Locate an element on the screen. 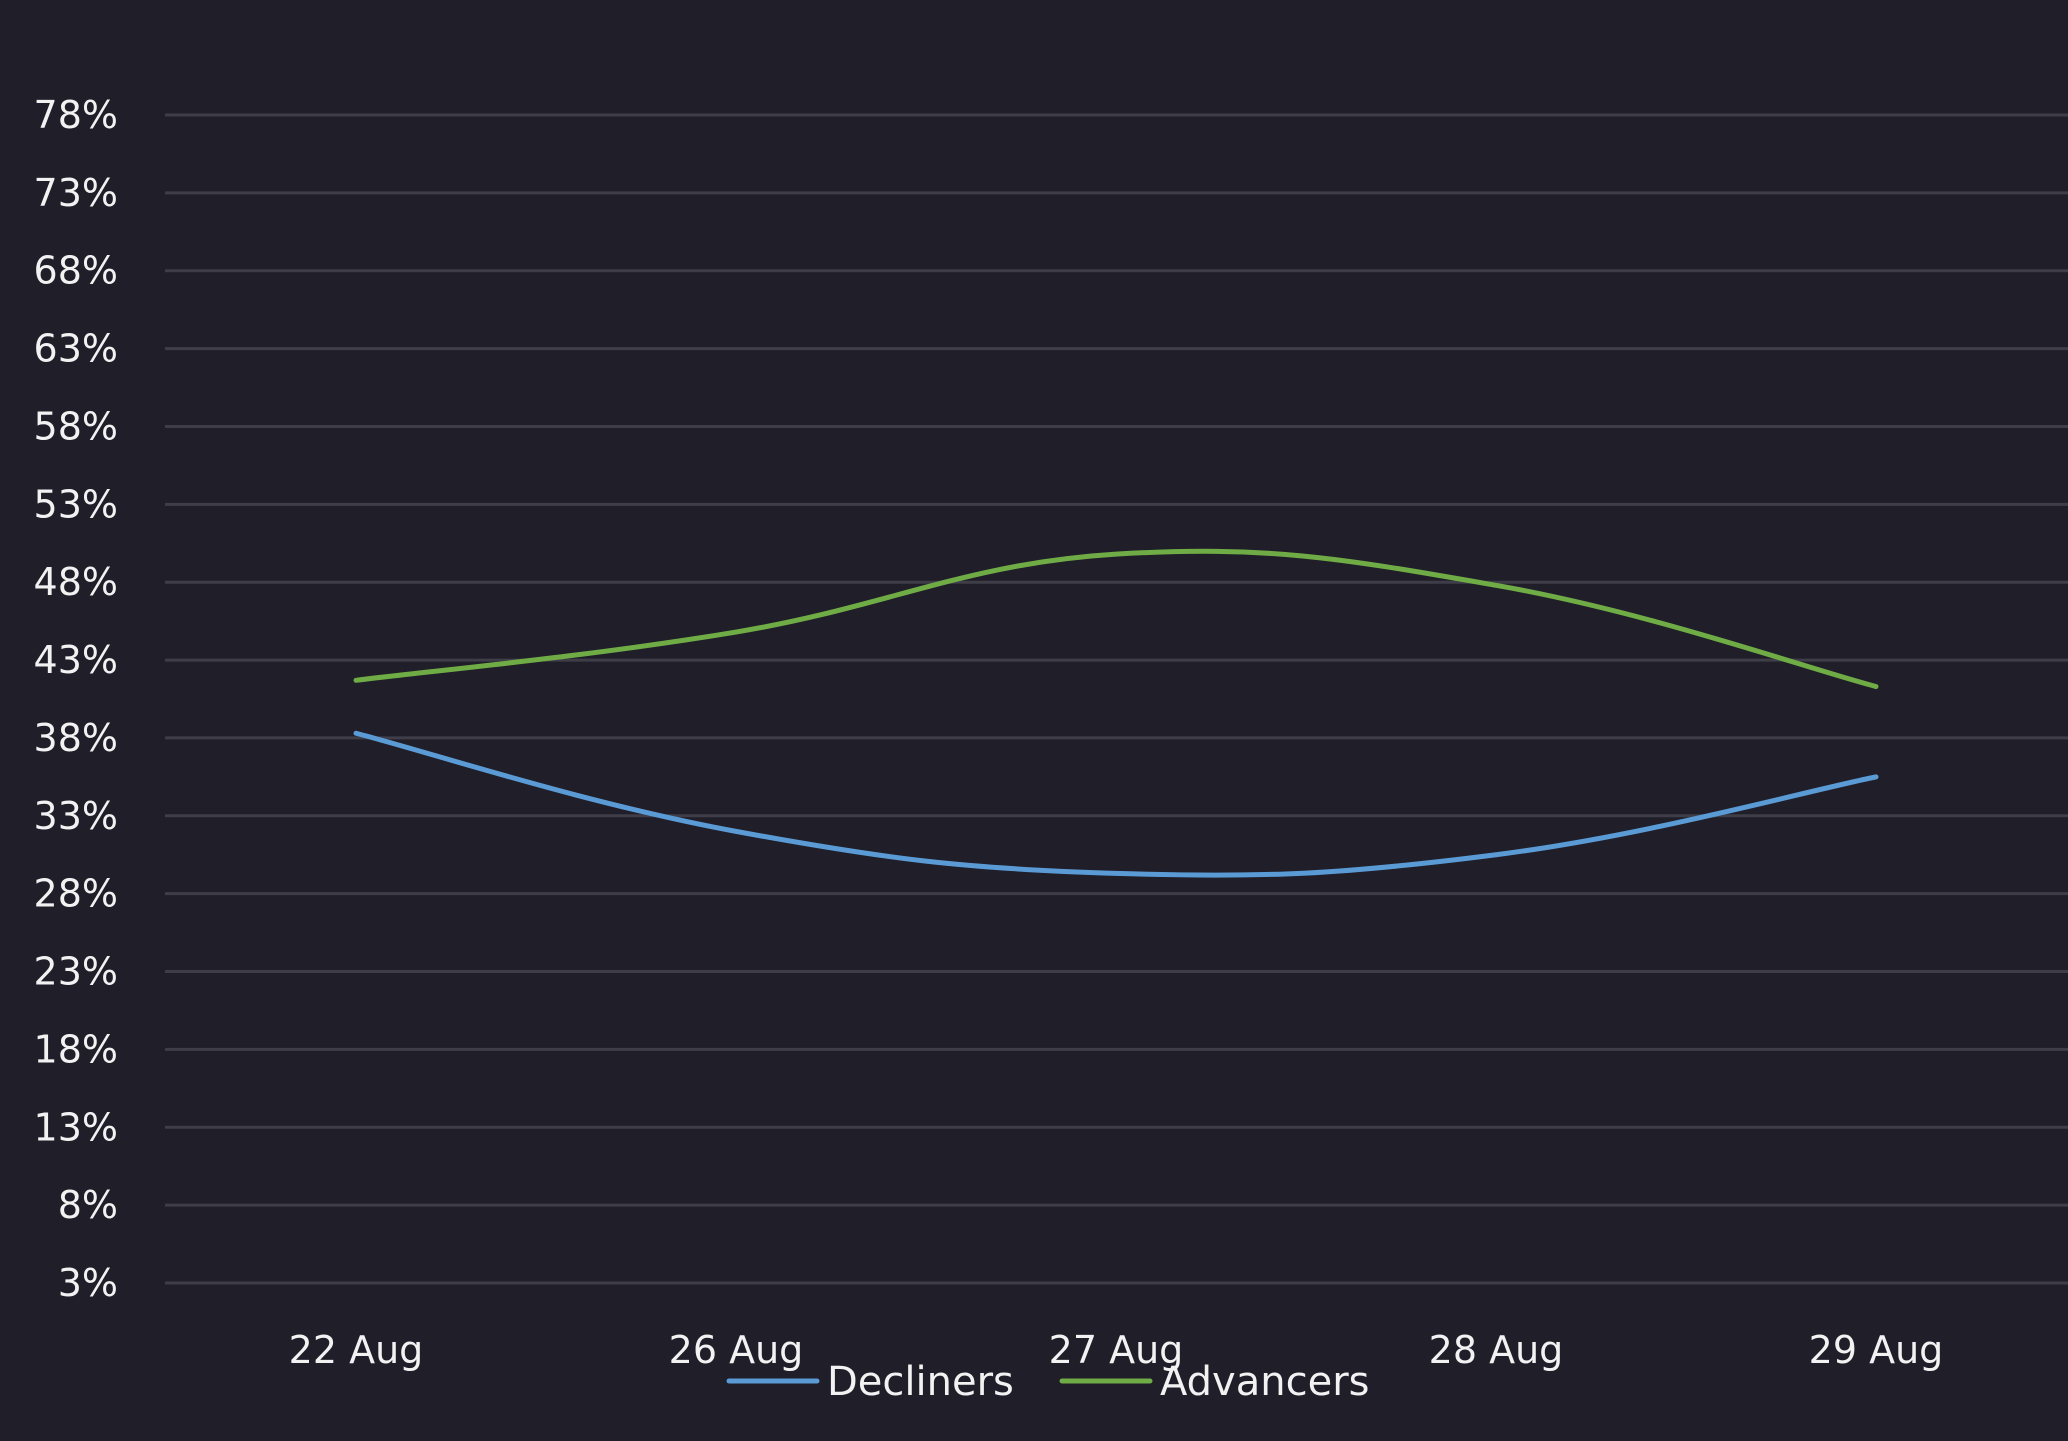 The height and width of the screenshot is (1441, 2068). y-tick-label: 63% is located at coordinates (76, 349).